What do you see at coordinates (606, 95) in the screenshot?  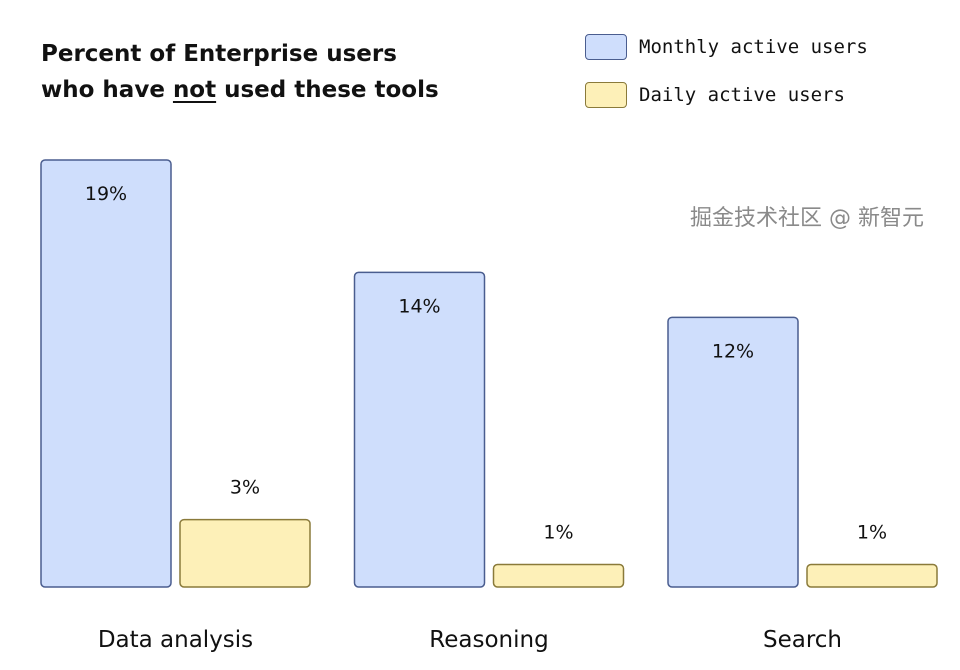 I see `legend-swatch-daily` at bounding box center [606, 95].